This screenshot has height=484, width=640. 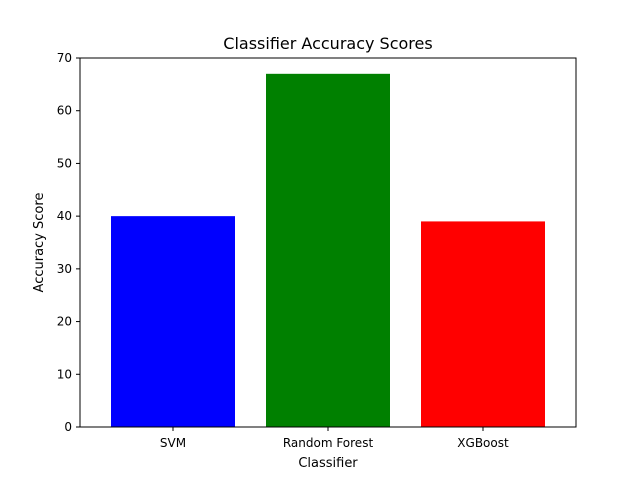 What do you see at coordinates (64, 58) in the screenshot?
I see `y-tick-label: 70` at bounding box center [64, 58].